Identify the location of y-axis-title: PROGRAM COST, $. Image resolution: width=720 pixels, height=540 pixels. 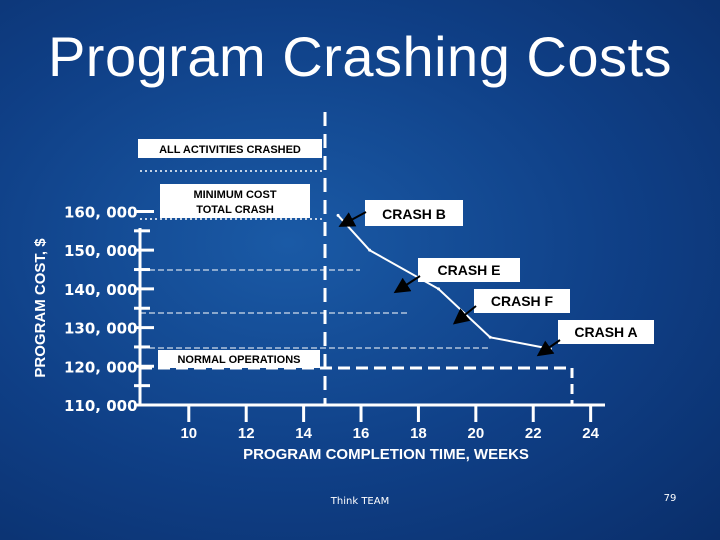
(40, 308).